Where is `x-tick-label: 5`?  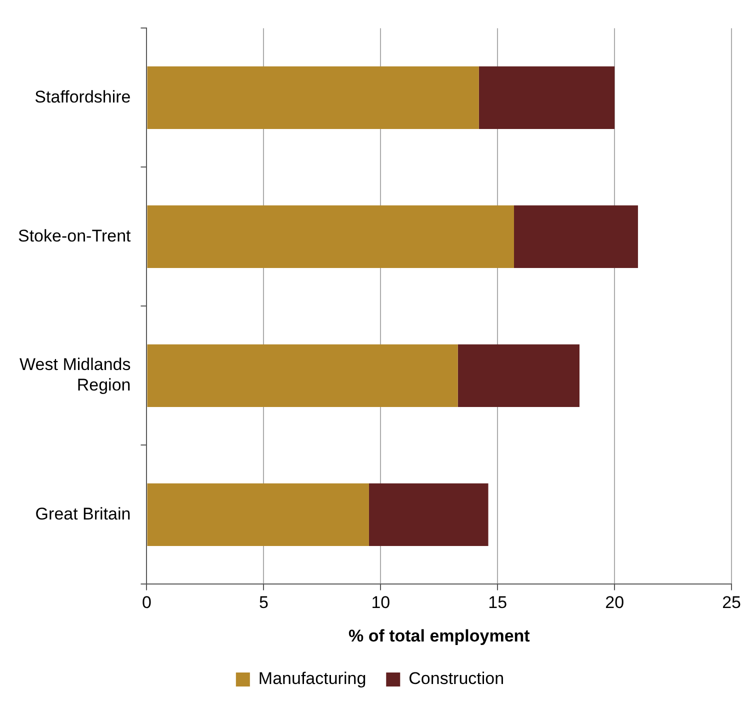 x-tick-label: 5 is located at coordinates (263, 602).